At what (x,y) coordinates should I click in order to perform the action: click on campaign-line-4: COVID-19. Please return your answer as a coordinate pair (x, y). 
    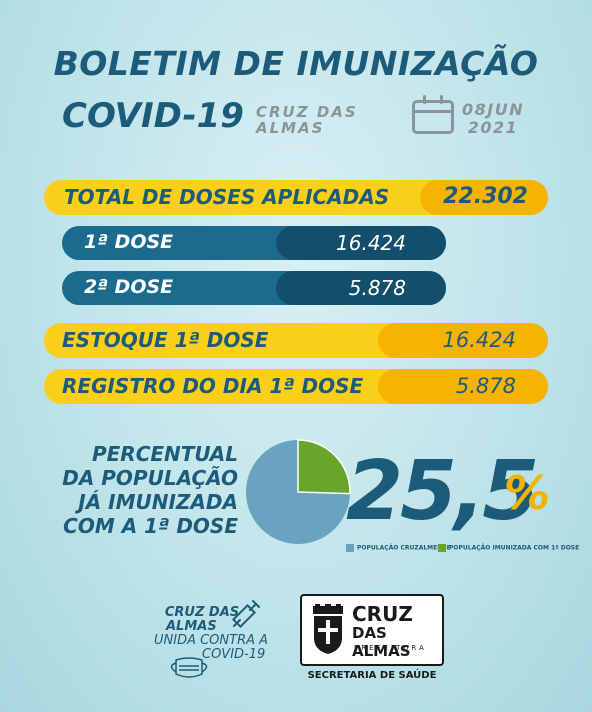
    Looking at the image, I should click on (234, 654).